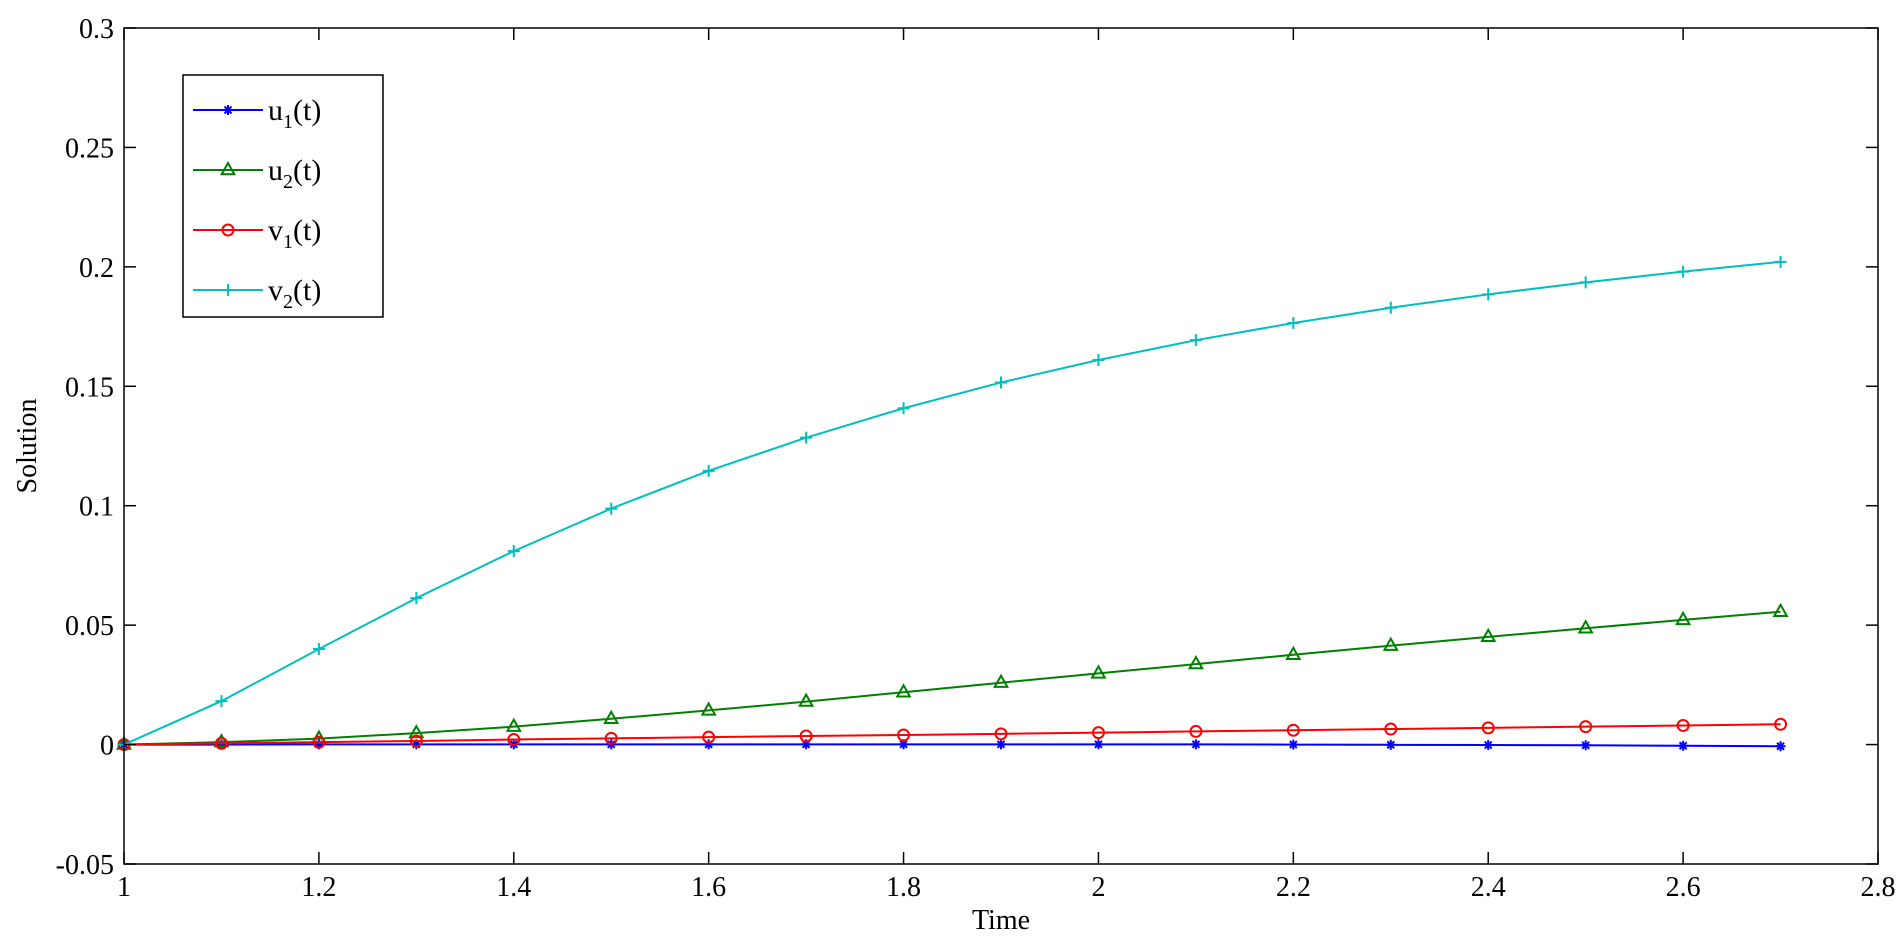 The height and width of the screenshot is (945, 1901). Describe the element at coordinates (228, 230) in the screenshot. I see `legend-marker-v1` at that location.